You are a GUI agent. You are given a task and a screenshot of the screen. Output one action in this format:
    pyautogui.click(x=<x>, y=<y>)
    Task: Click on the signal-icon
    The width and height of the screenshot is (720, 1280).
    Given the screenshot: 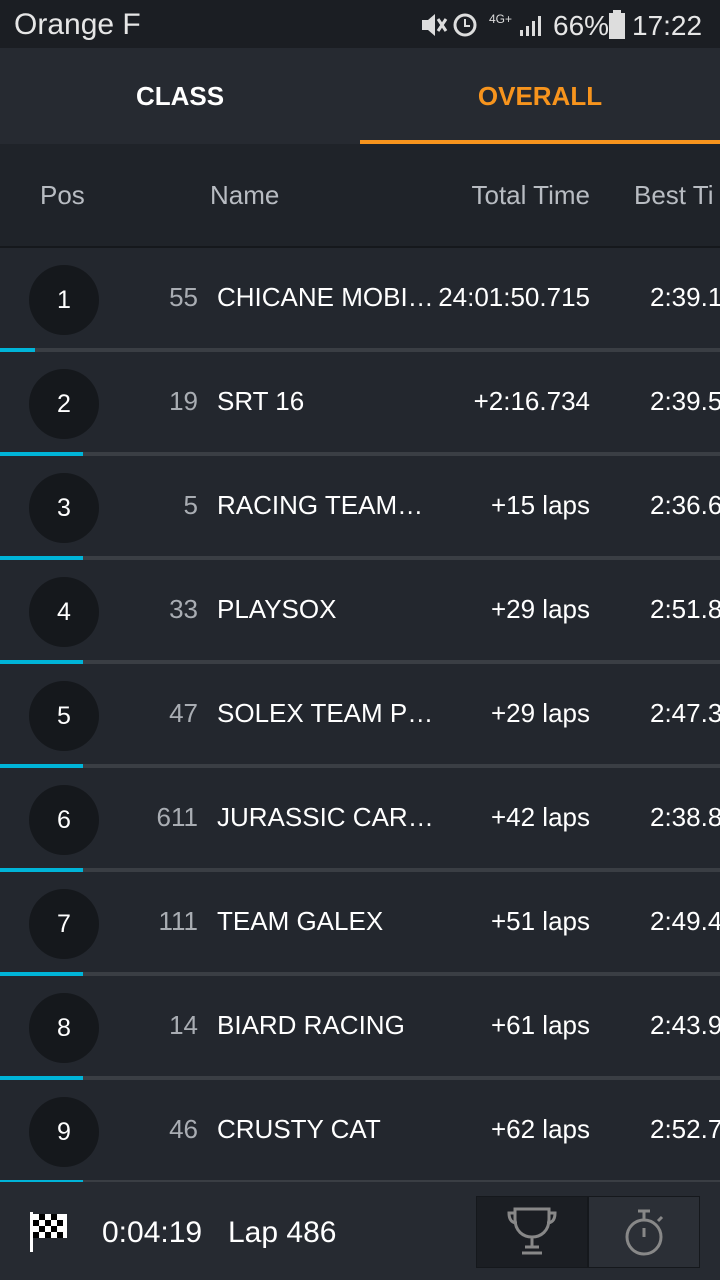 What is the action you would take?
    pyautogui.click(x=530, y=26)
    